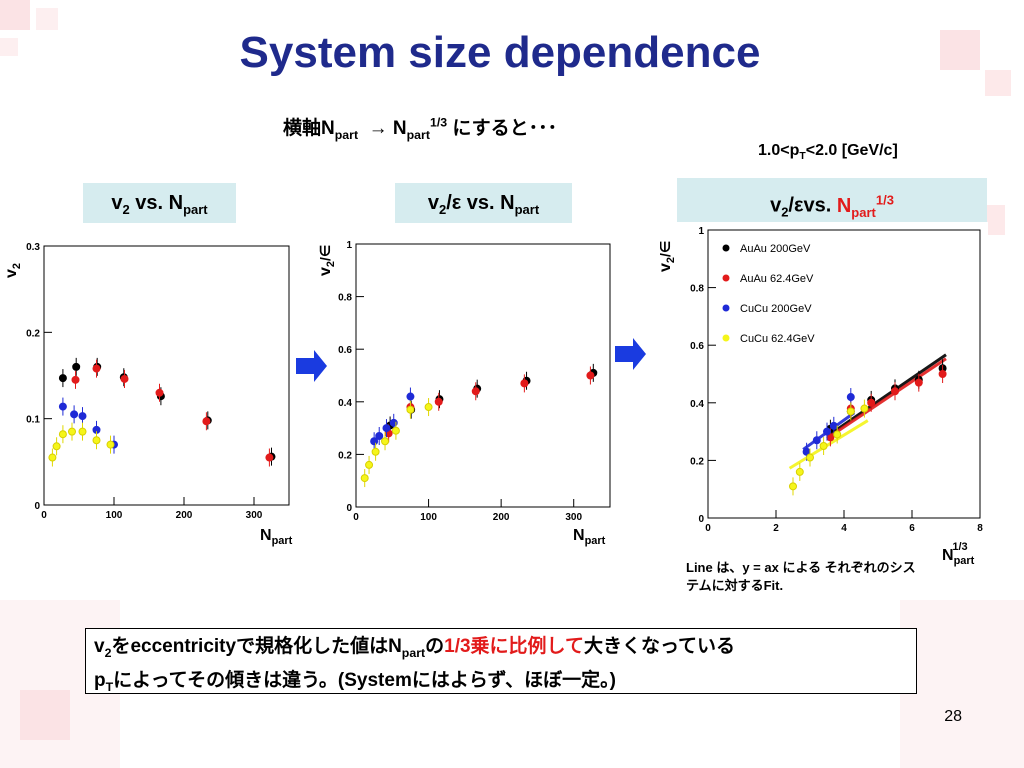 This screenshot has width=1024, height=768. I want to click on chart-v2eps-vs-npart: 0 100 200 300 0 0.2 0.4 0.6 0.8 1 Npart v2/∈, so click(464, 393).